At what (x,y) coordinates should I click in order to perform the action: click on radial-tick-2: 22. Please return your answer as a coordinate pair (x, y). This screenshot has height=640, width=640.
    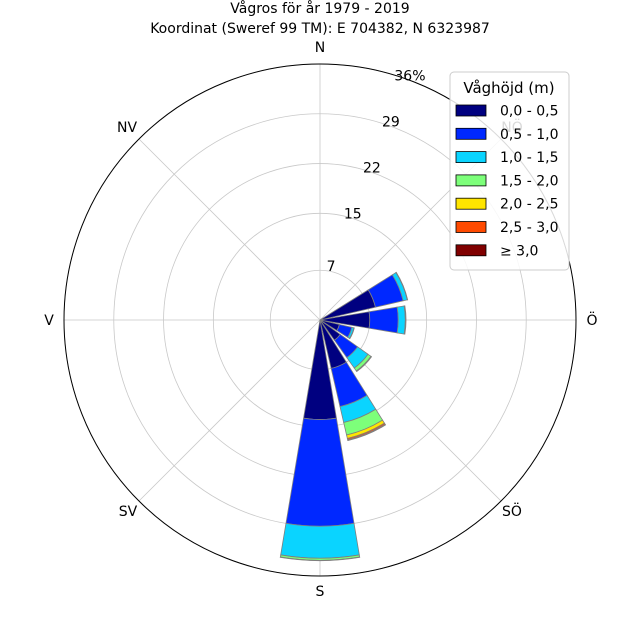
    Looking at the image, I should click on (372, 168).